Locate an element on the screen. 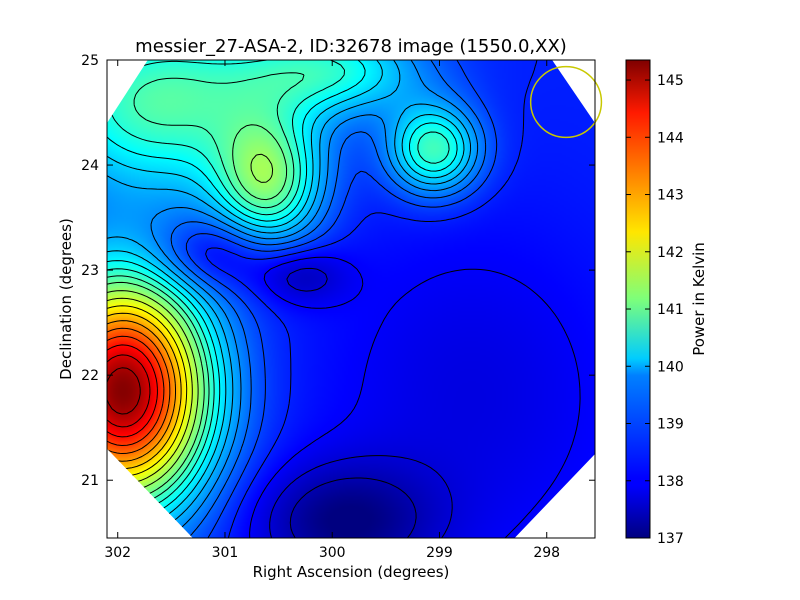  y-tick-label-3: 24 is located at coordinates (90, 166).